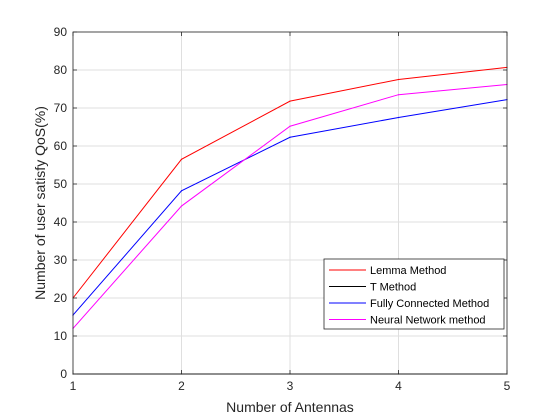 This screenshot has height=420, width=560. I want to click on y-tick-label: 0, so click(63, 374).